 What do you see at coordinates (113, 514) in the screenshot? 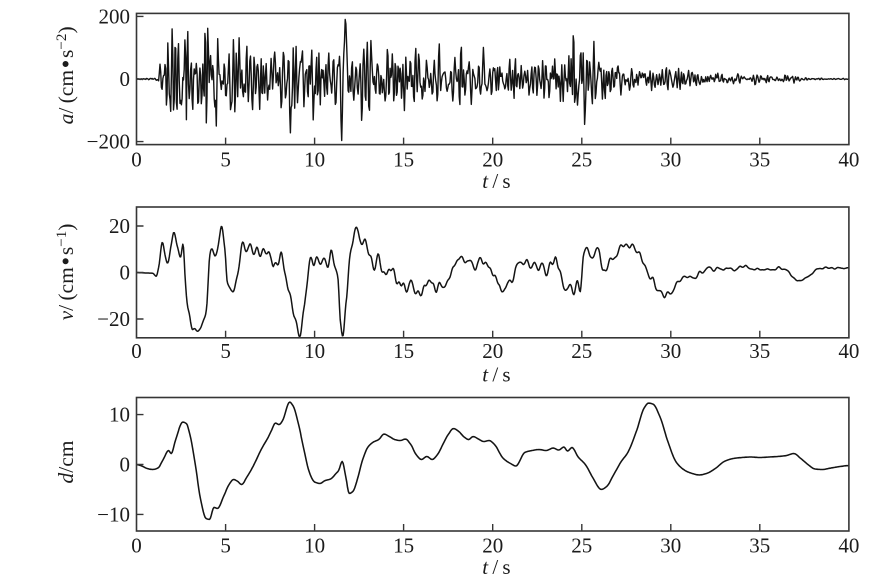
I see `svg-text: −10` at bounding box center [113, 514].